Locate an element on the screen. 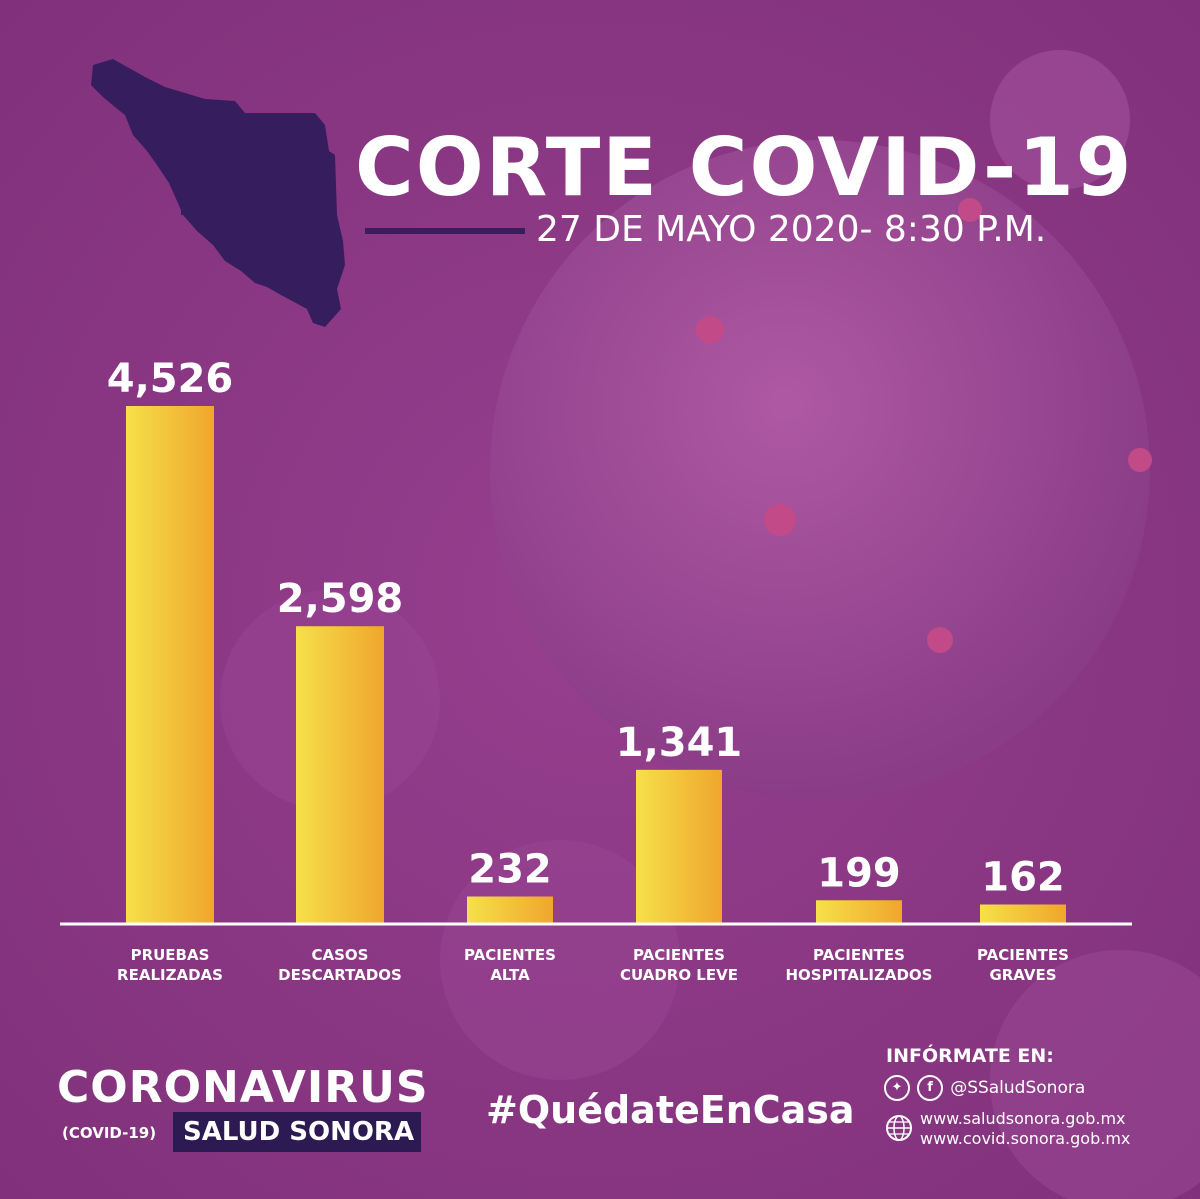 Image resolution: width=1200 pixels, height=1199 pixels. bar-value-label: 2,598 is located at coordinates (340, 599).